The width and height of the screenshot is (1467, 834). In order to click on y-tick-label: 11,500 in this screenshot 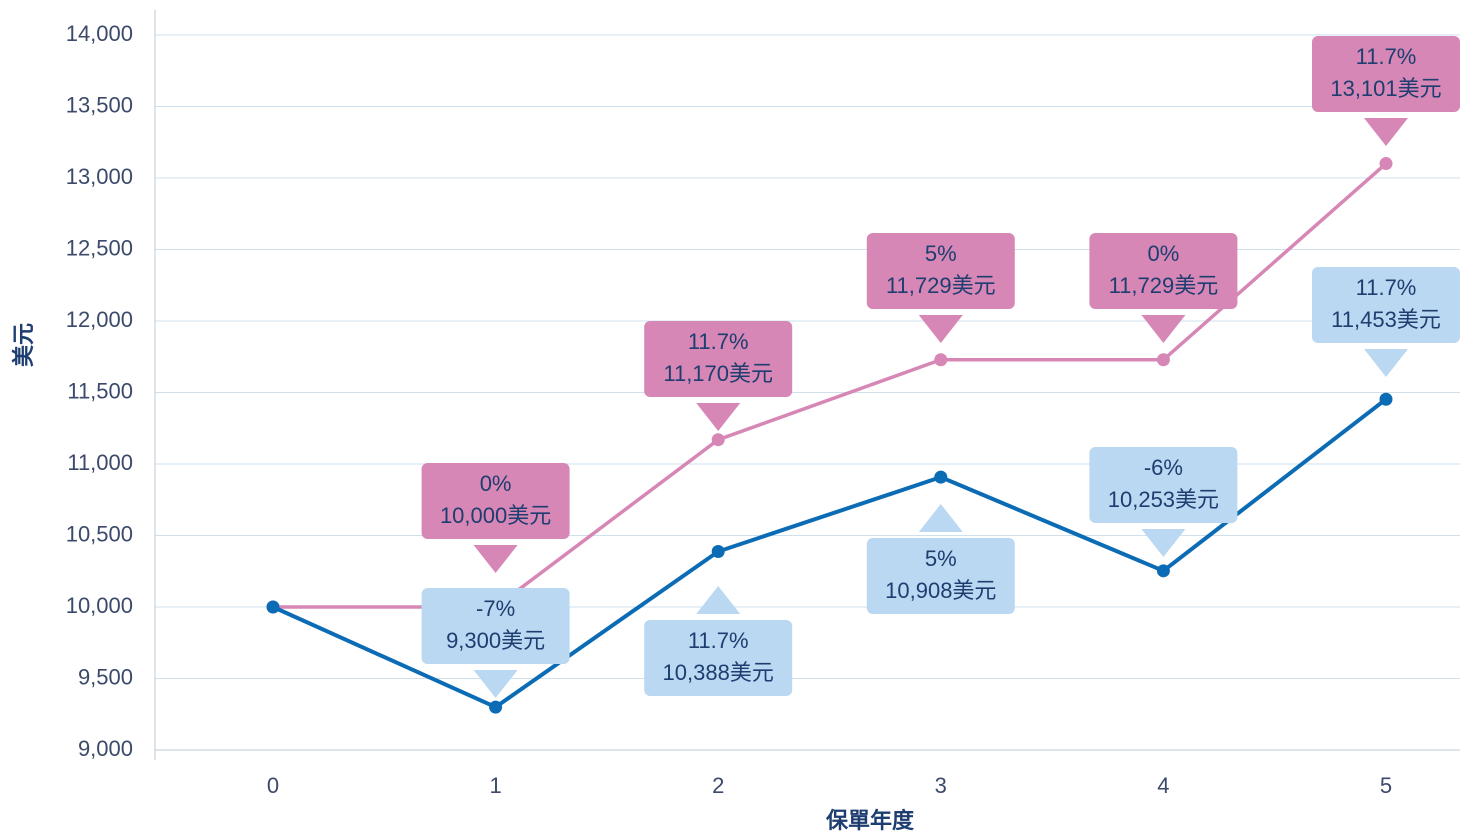, I will do `click(100, 390)`.